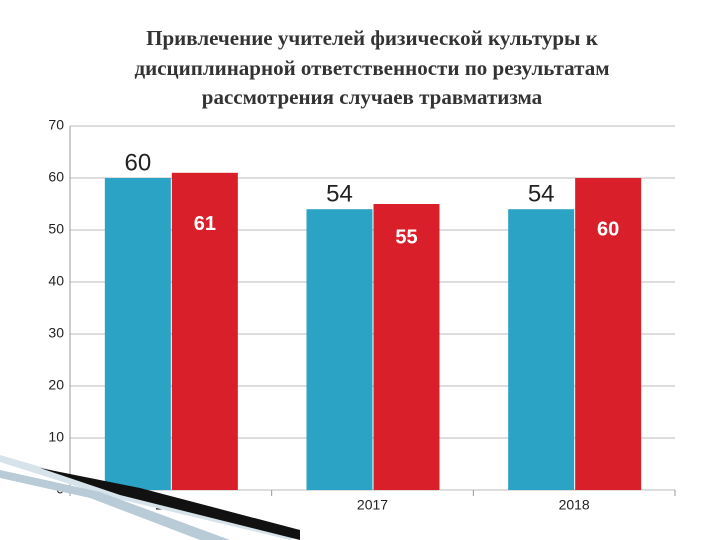 This screenshot has width=720, height=540. Describe the element at coordinates (406, 237) in the screenshot. I see `value-label: 55` at that location.